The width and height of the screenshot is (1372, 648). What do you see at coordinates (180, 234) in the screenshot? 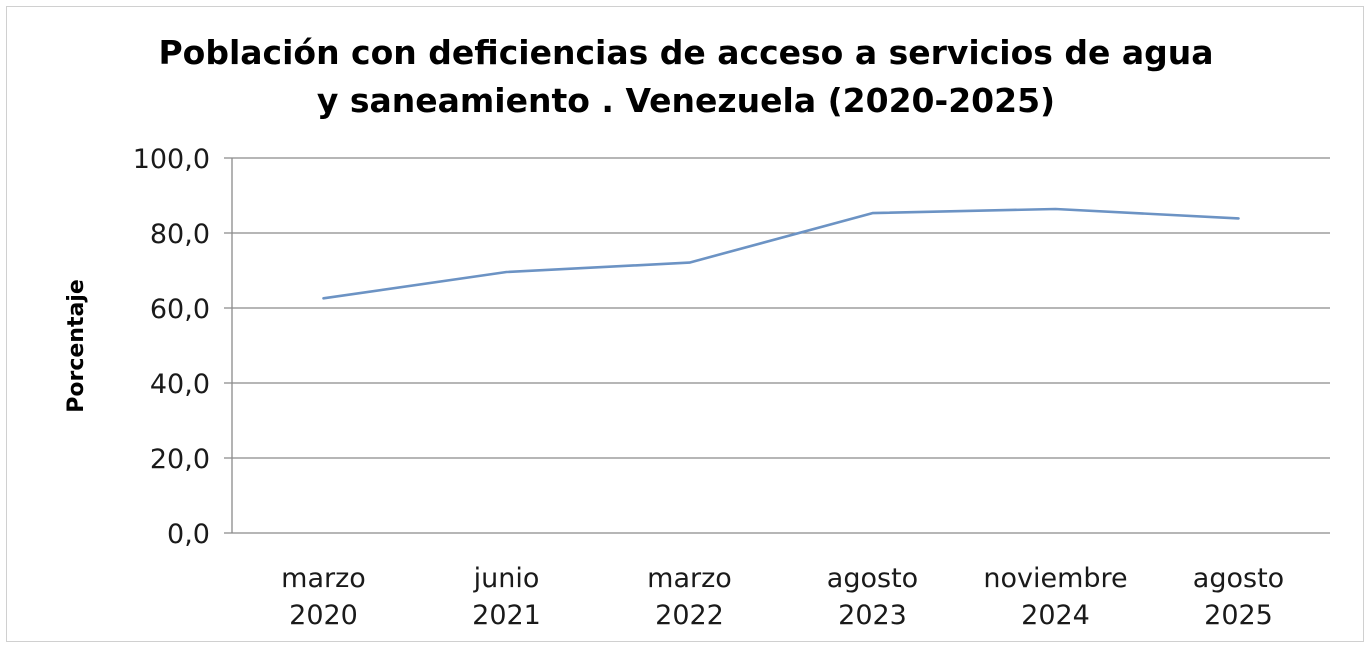
I see `y-tick-label: 80,0` at bounding box center [180, 234].